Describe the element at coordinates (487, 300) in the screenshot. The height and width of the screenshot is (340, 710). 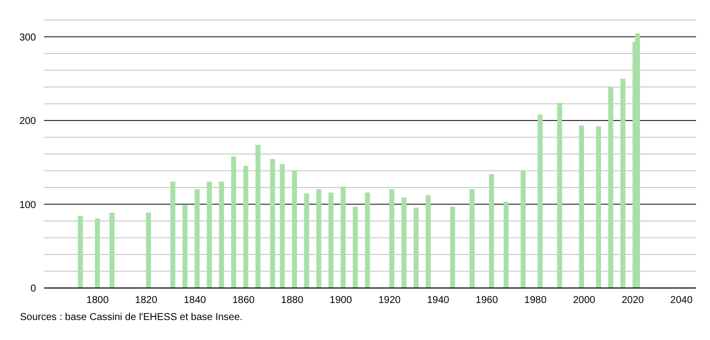
I see `x-tick-label: 1960` at that location.